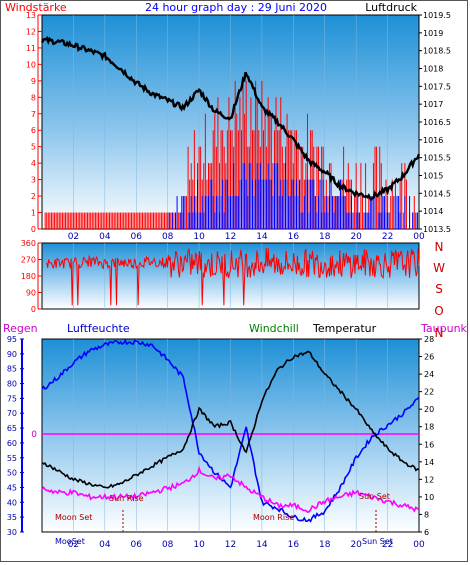  What do you see at coordinates (433, 211) in the screenshot?
I see `top-right-tick-label: 1014` at bounding box center [433, 211].